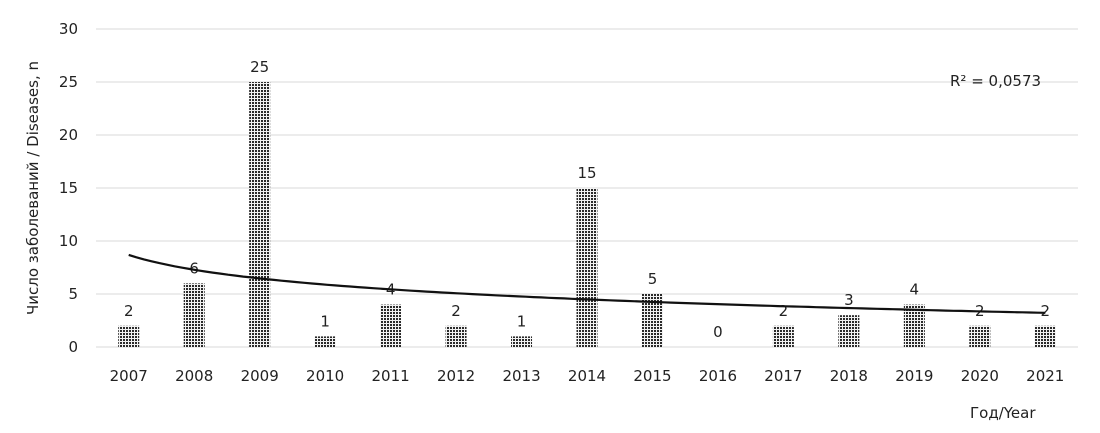 The image size is (1100, 433). Describe the element at coordinates (194, 376) in the screenshot. I see `x-tick-label: 2008` at that location.